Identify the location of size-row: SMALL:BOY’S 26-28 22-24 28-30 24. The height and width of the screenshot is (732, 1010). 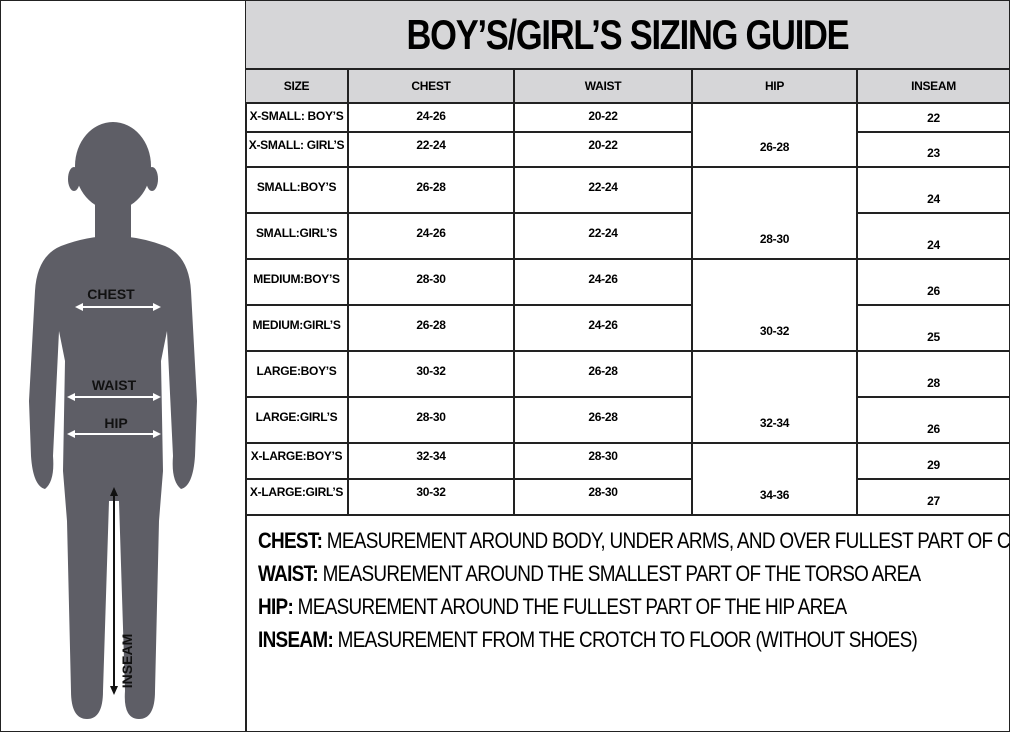
(627, 213).